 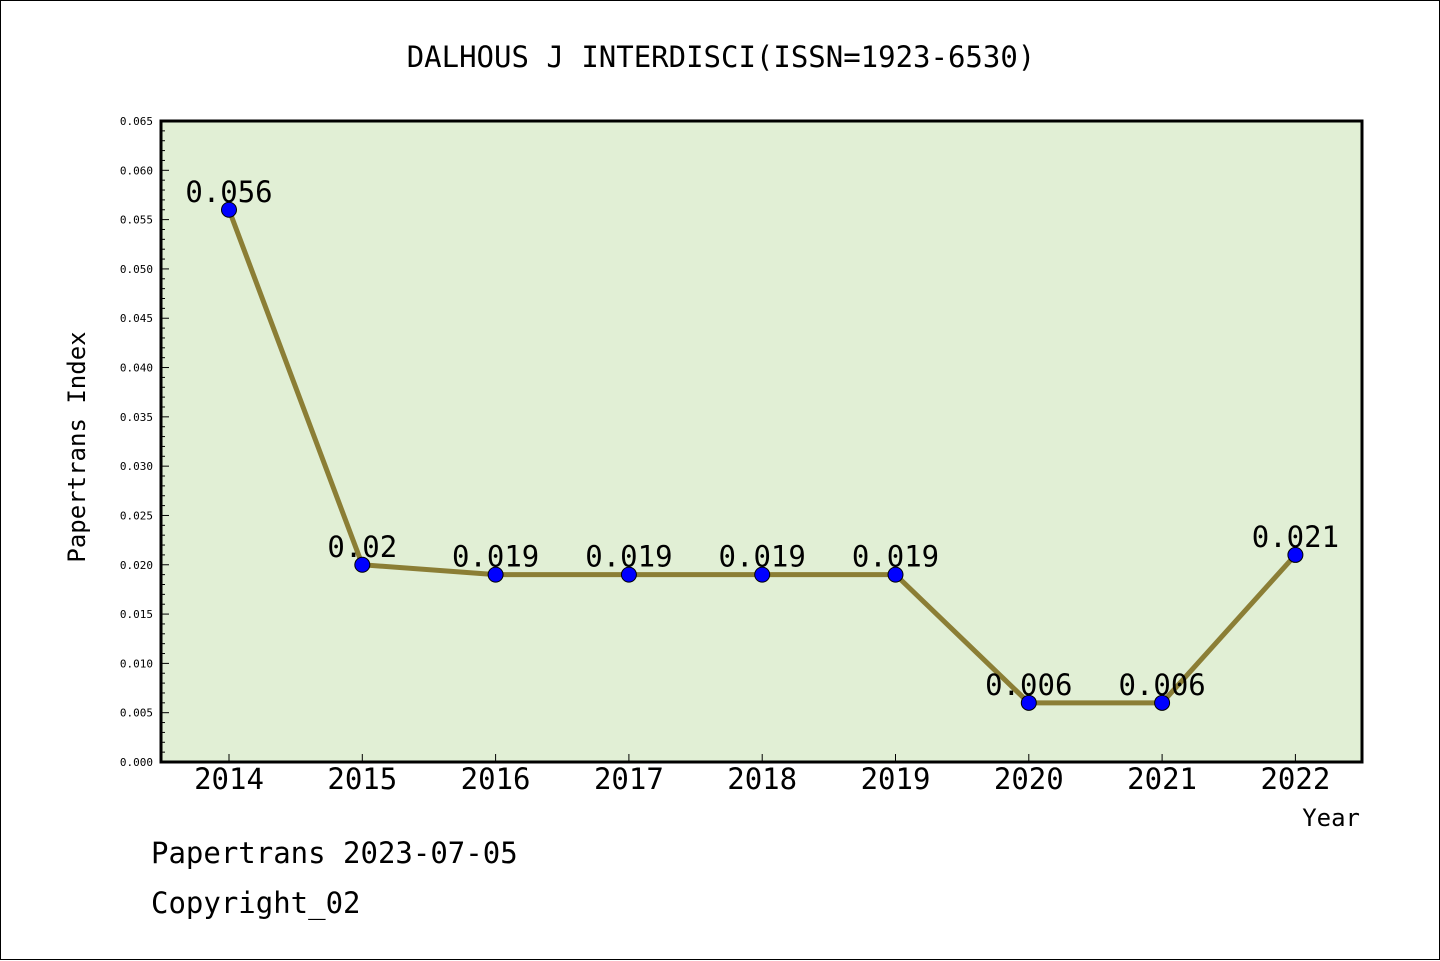 What do you see at coordinates (334, 853) in the screenshot?
I see `footer-date: Papertrans 2023-07-05` at bounding box center [334, 853].